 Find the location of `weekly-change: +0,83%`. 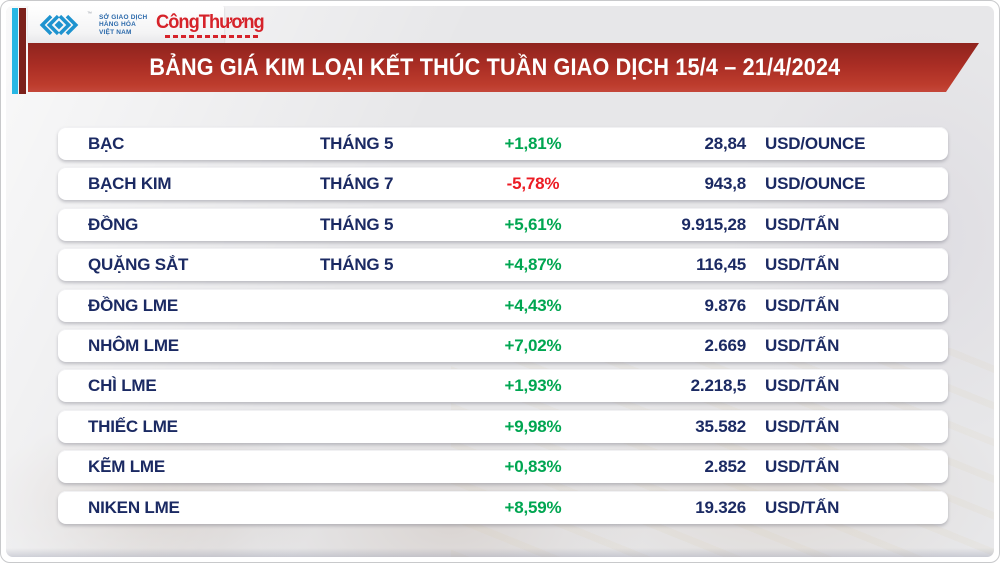

weekly-change: +0,83% is located at coordinates (533, 467).